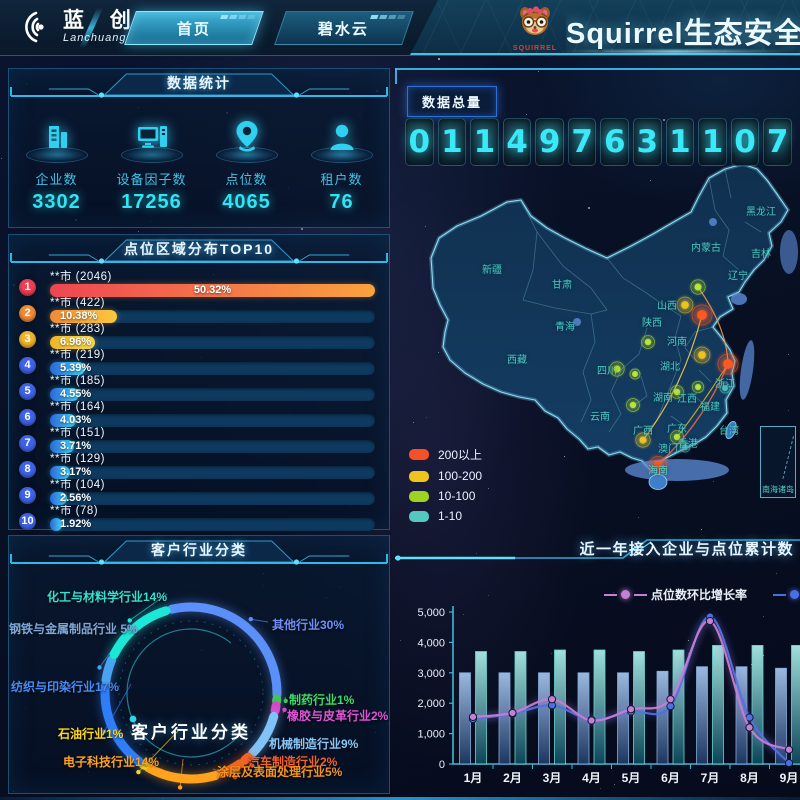  I want to click on header-right-band, so click(605, 27).